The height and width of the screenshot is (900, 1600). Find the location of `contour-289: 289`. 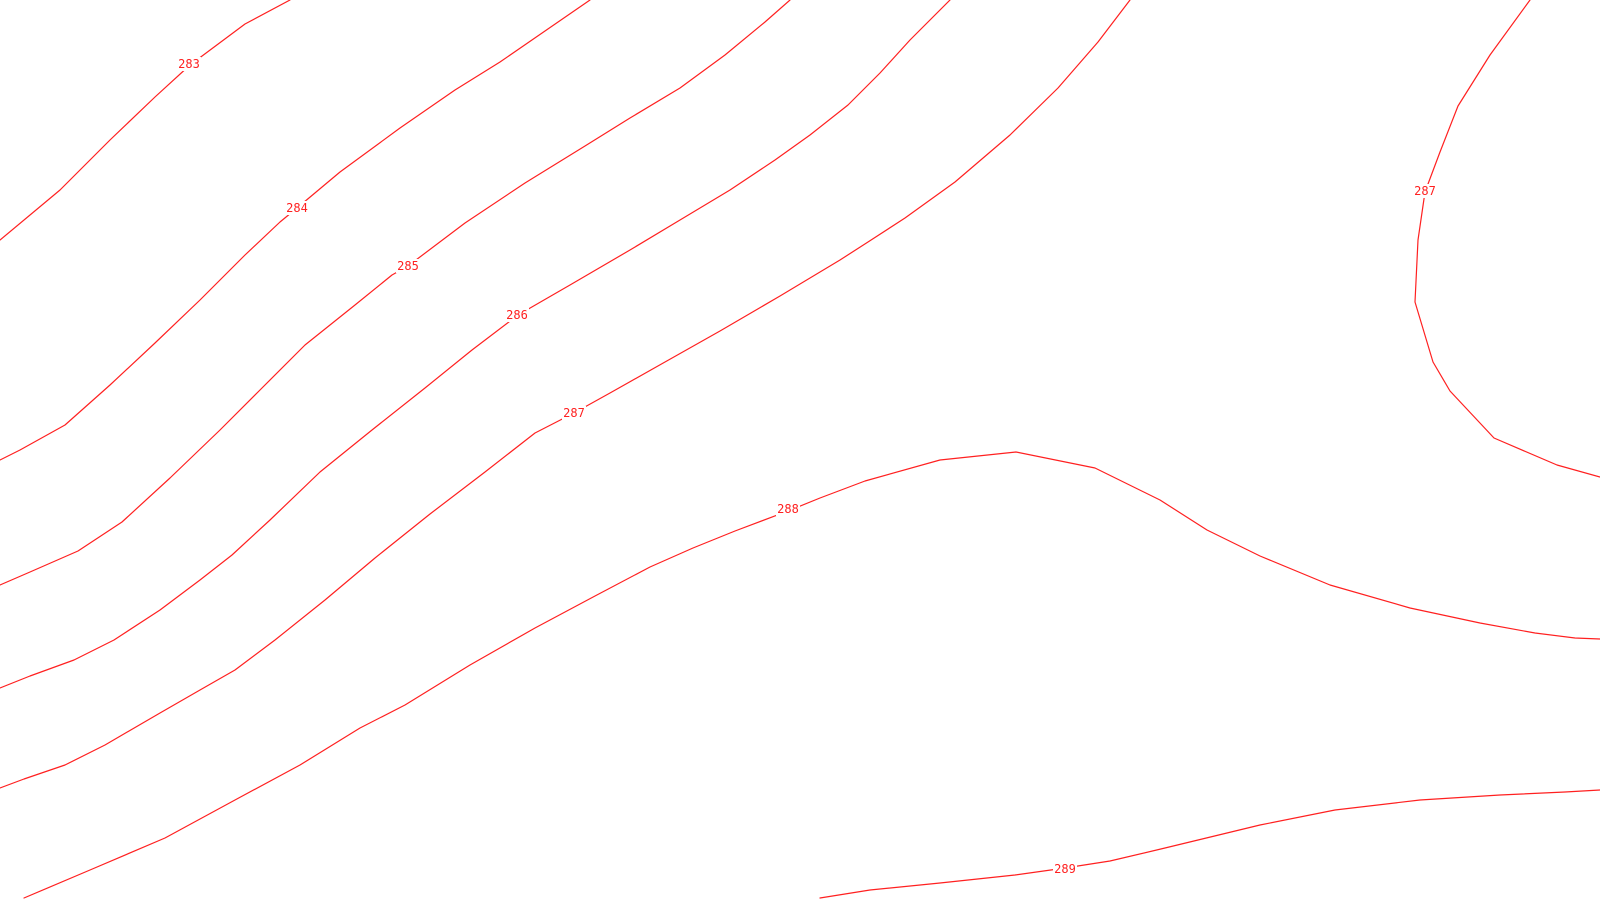

contour-289: 289 is located at coordinates (1209, 844).